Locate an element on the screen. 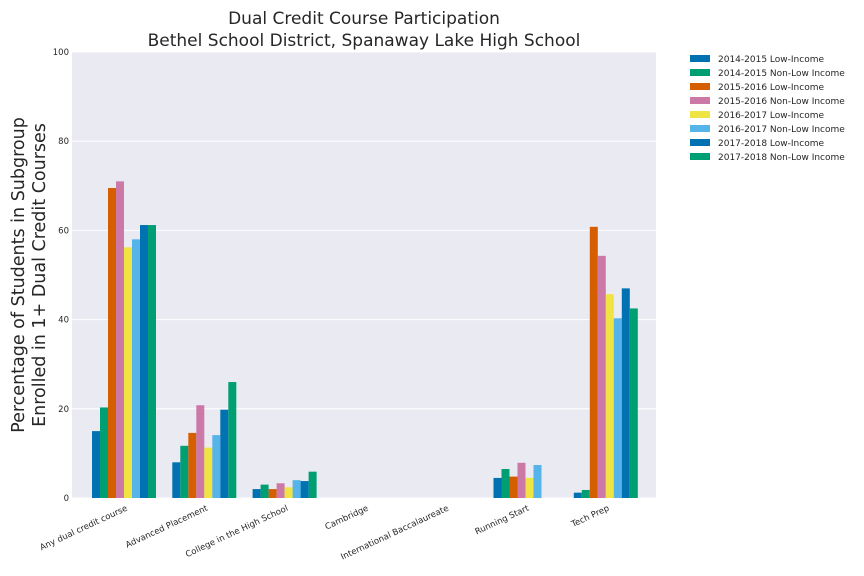  y-tick-label: 80 is located at coordinates (63, 142).